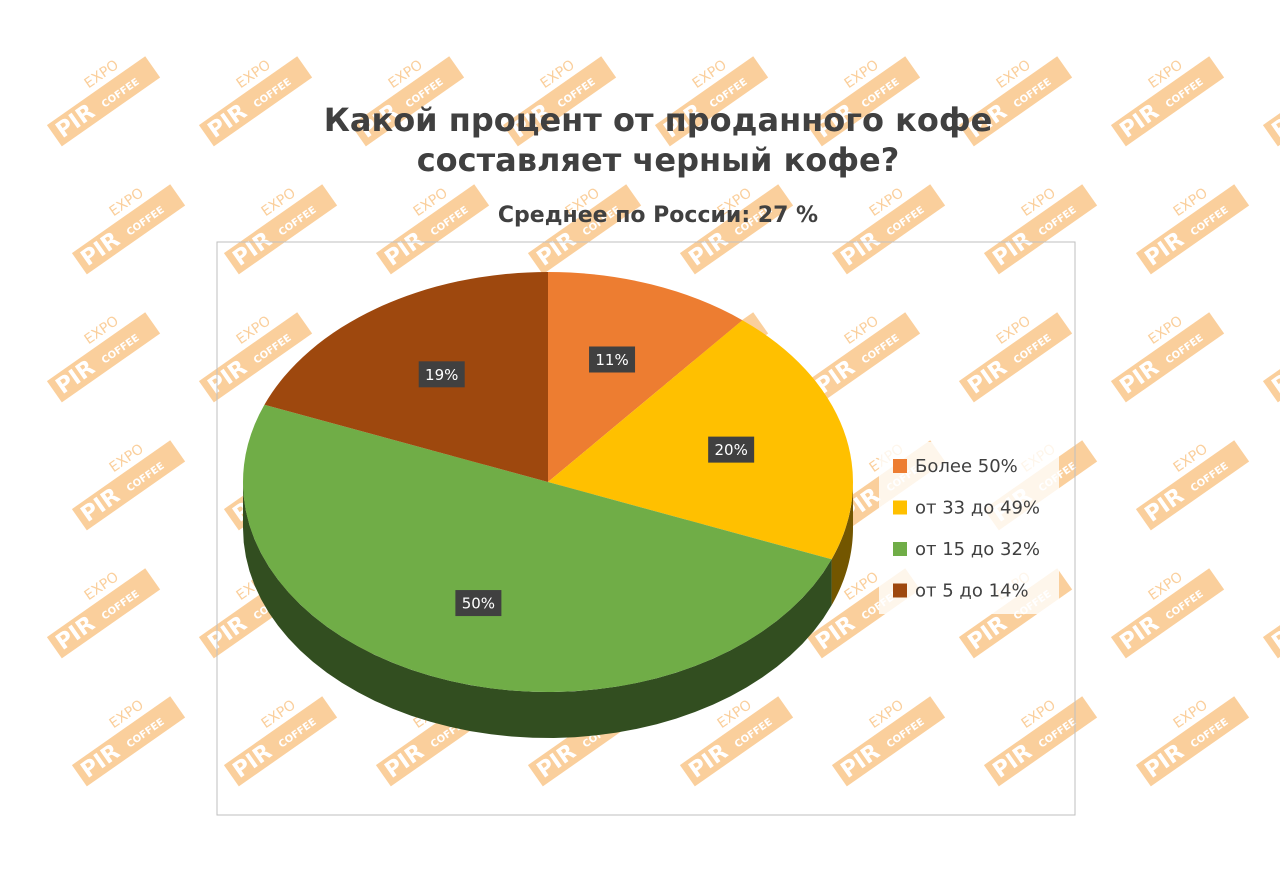 Image resolution: width=1280 pixels, height=886 pixels. I want to click on data-label: 20%, so click(730, 450).